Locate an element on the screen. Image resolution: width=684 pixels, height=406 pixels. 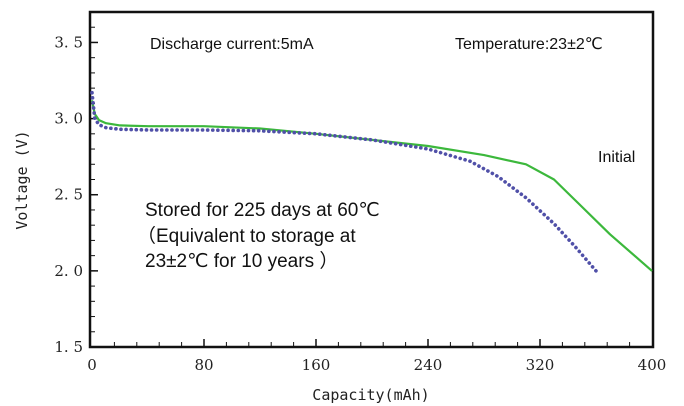
x-tick-label: 80 is located at coordinates (203, 365).